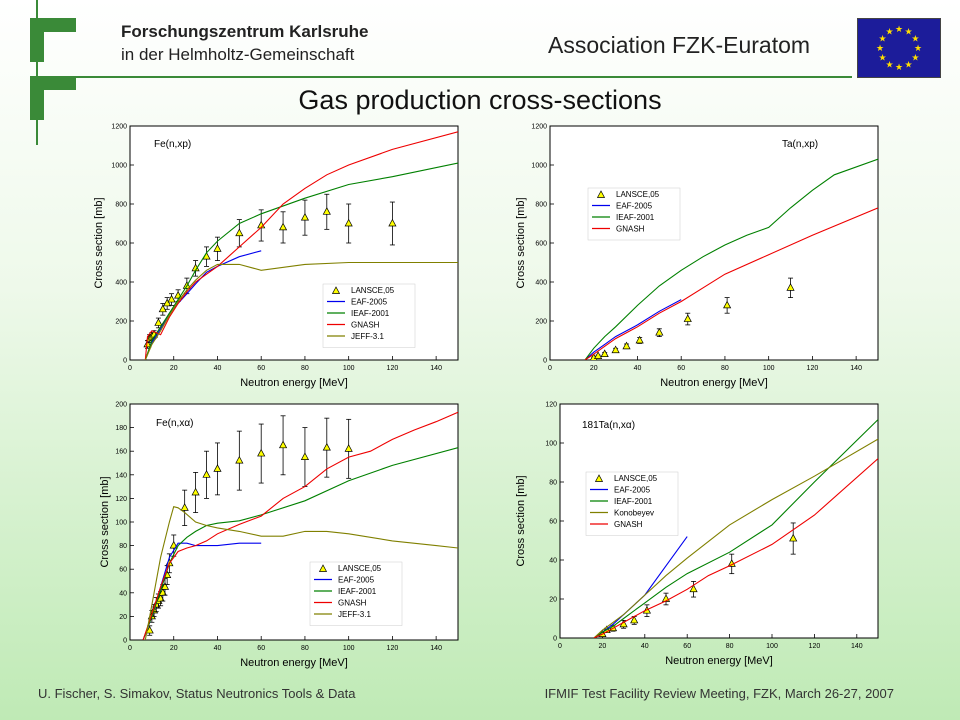 Image resolution: width=960 pixels, height=720 pixels. What do you see at coordinates (172, 144) in the screenshot?
I see `reaction-annotation: Fe(n,xp)` at bounding box center [172, 144].